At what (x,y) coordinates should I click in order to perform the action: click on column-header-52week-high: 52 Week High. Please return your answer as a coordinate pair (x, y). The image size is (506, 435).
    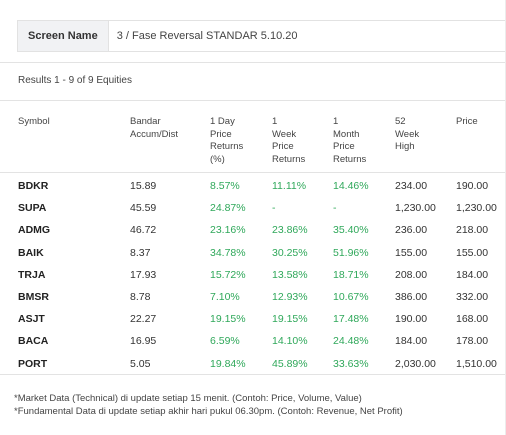
    Looking at the image, I should click on (407, 135).